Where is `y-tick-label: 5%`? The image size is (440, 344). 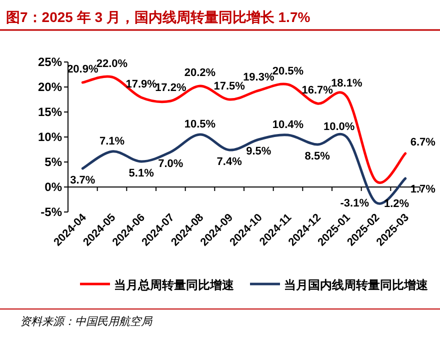 y-tick-label: 5% is located at coordinates (53, 162).